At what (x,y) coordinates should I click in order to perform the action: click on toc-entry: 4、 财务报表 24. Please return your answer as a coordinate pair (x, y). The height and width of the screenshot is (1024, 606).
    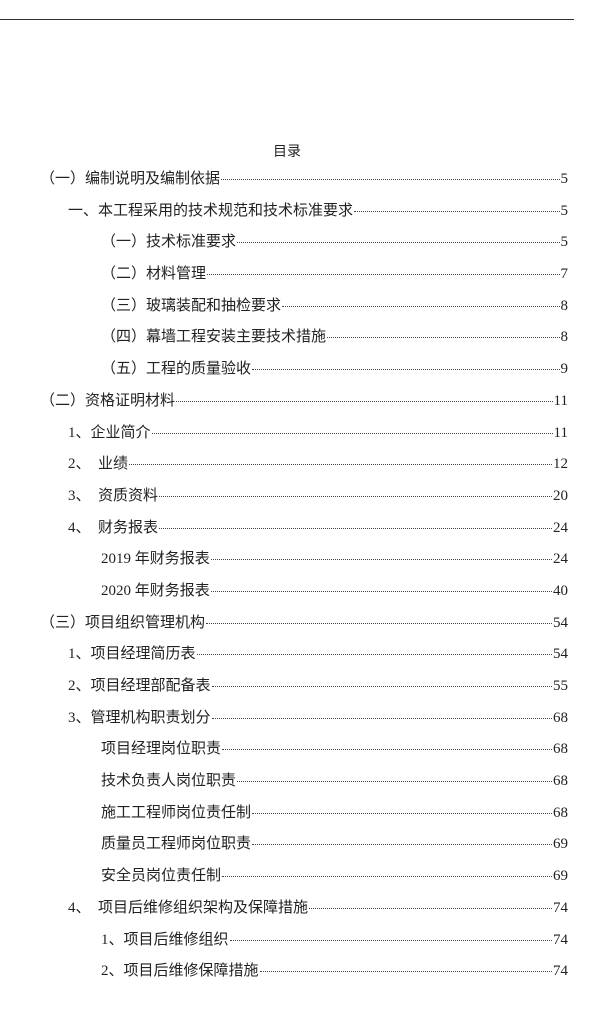
    Looking at the image, I should click on (284, 532).